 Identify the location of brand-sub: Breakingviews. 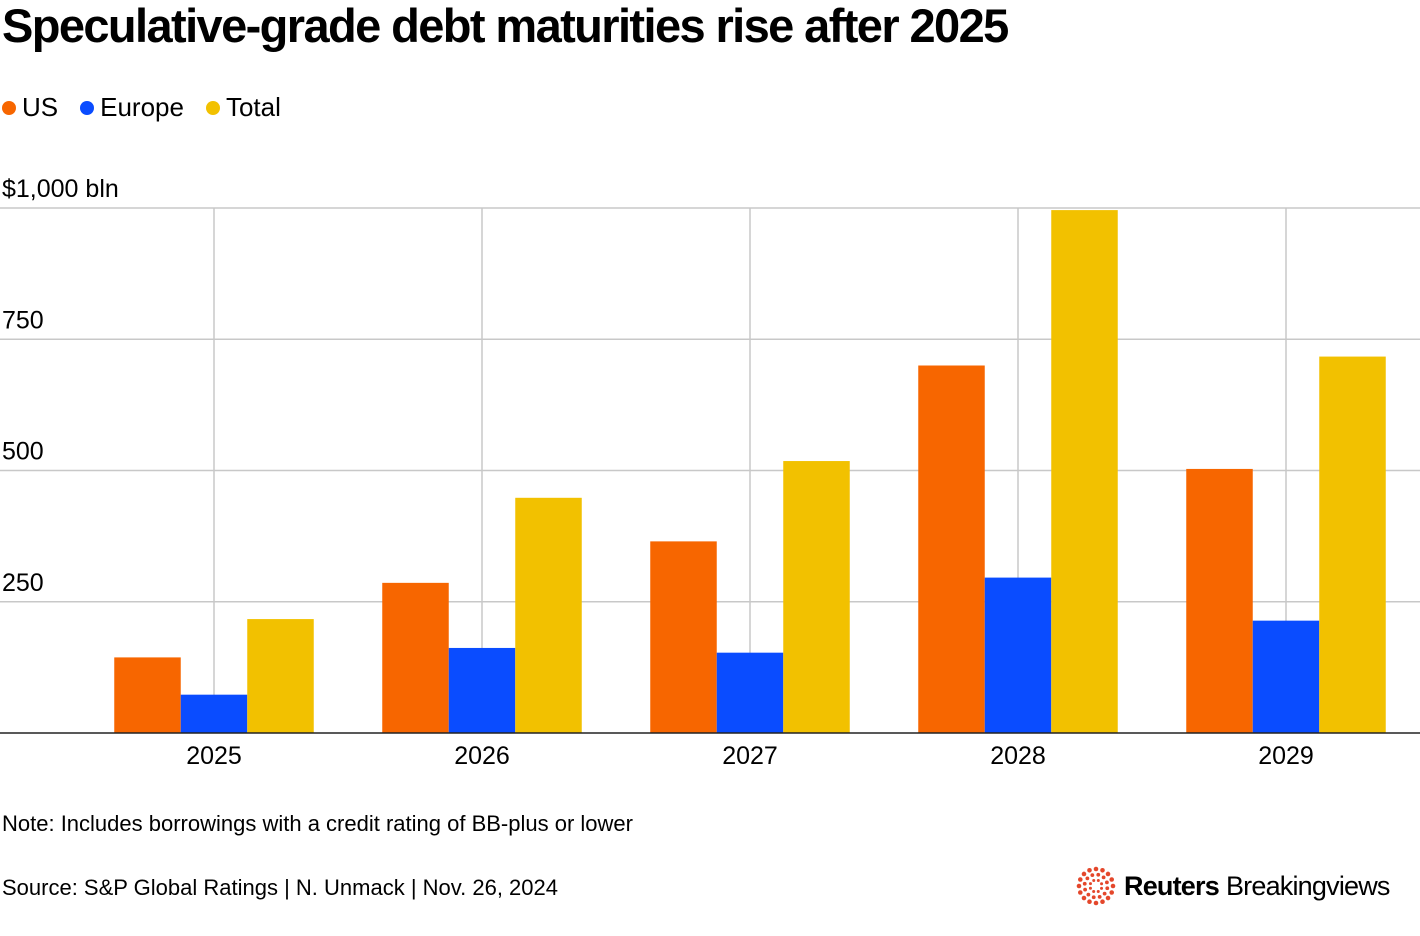
(1307, 885).